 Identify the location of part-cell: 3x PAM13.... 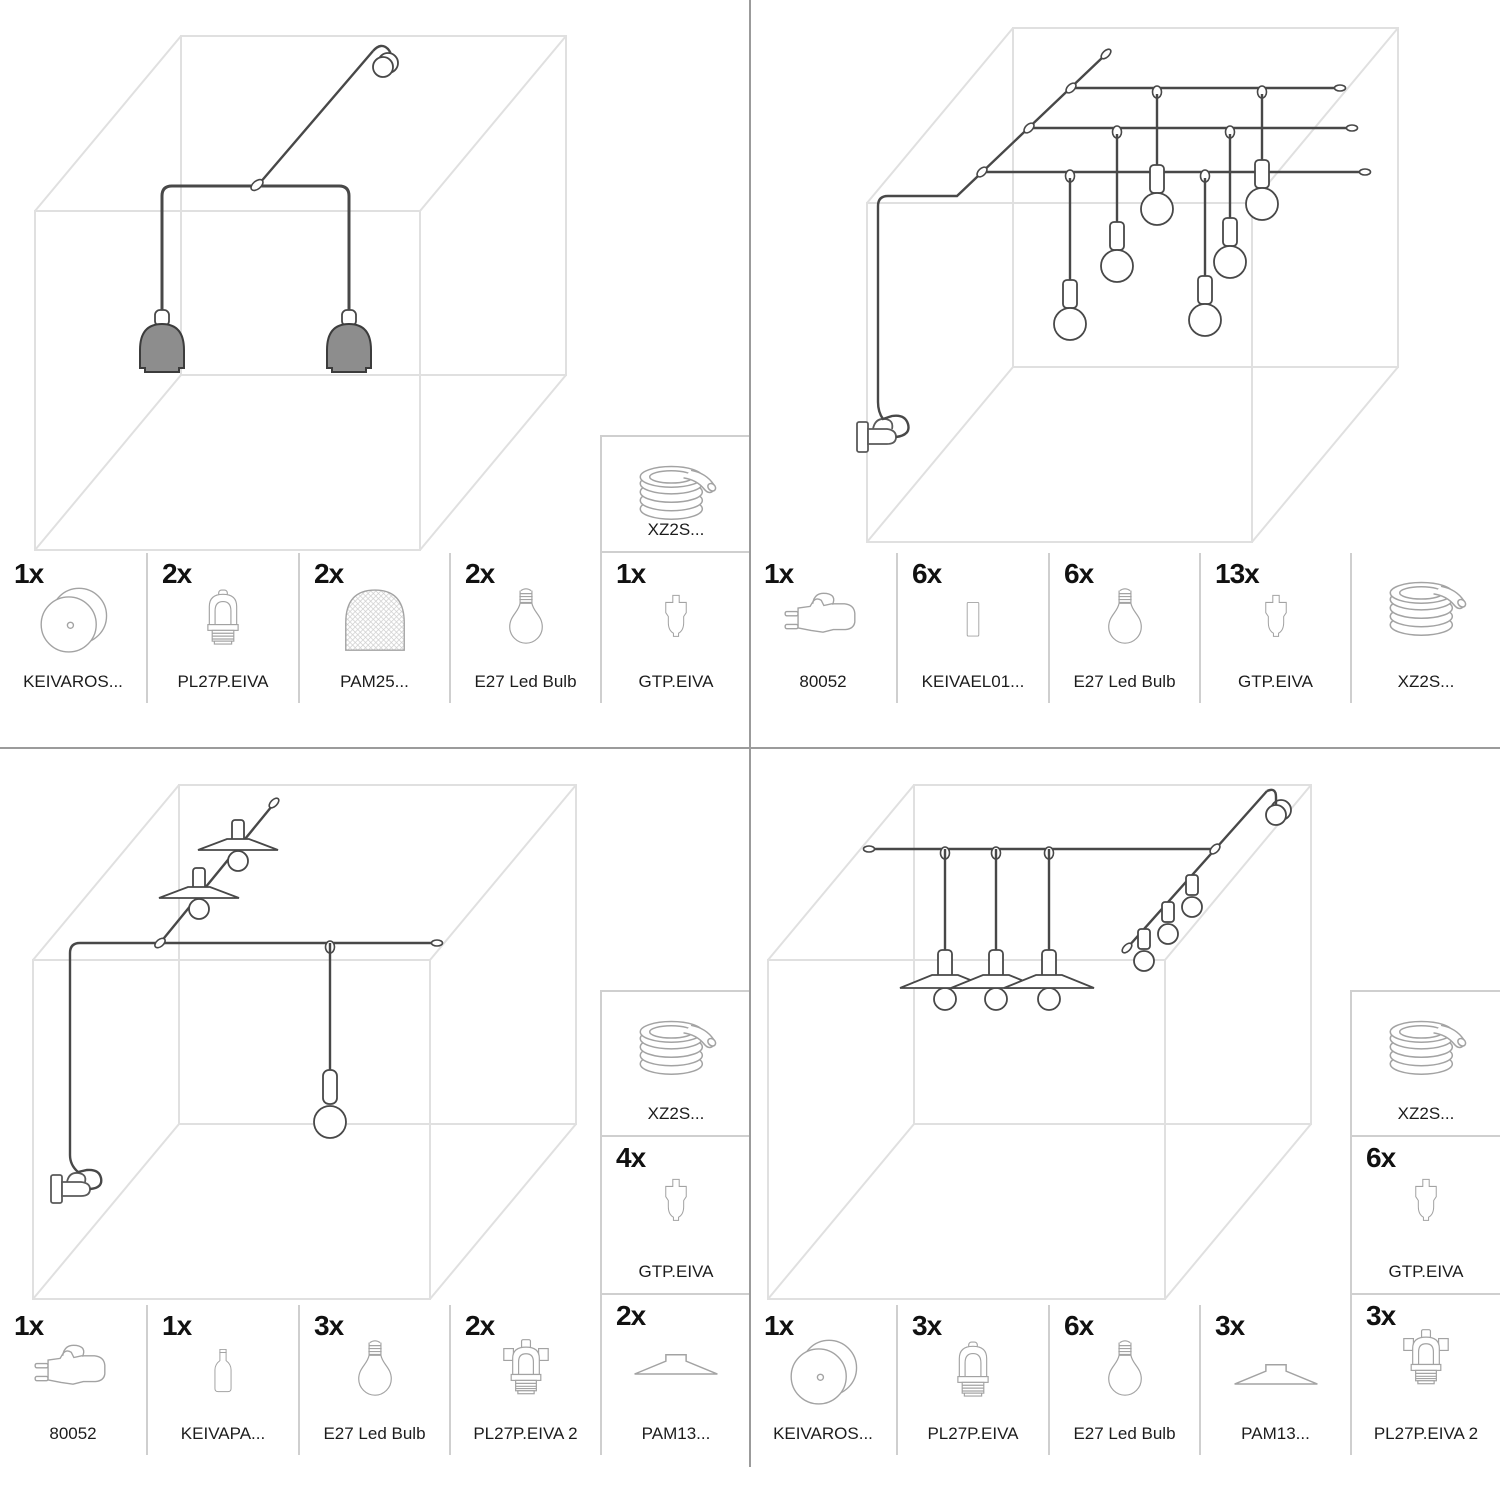
(1274, 1380).